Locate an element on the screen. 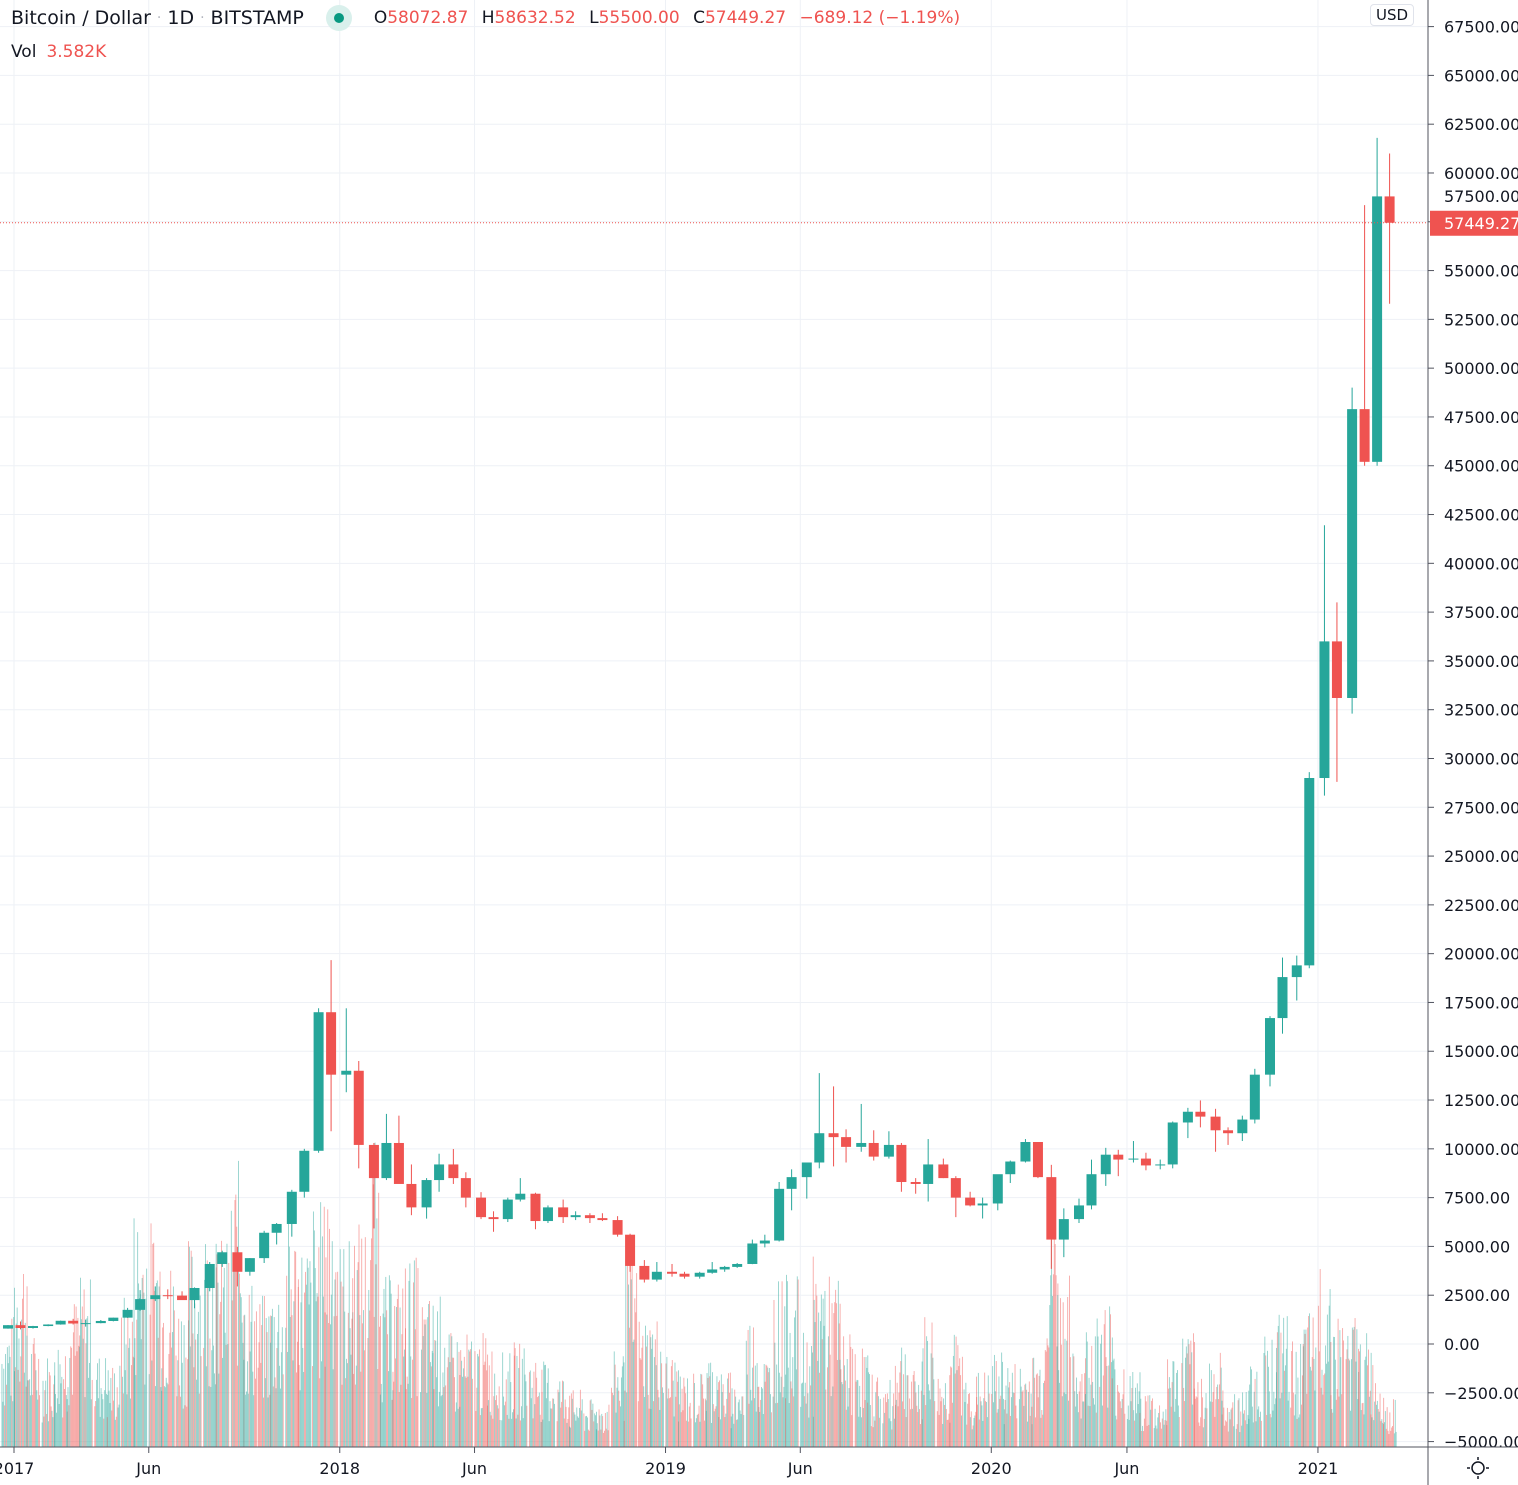 This screenshot has height=1485, width=1518. x-tick-label: 2021 is located at coordinates (1318, 1468).